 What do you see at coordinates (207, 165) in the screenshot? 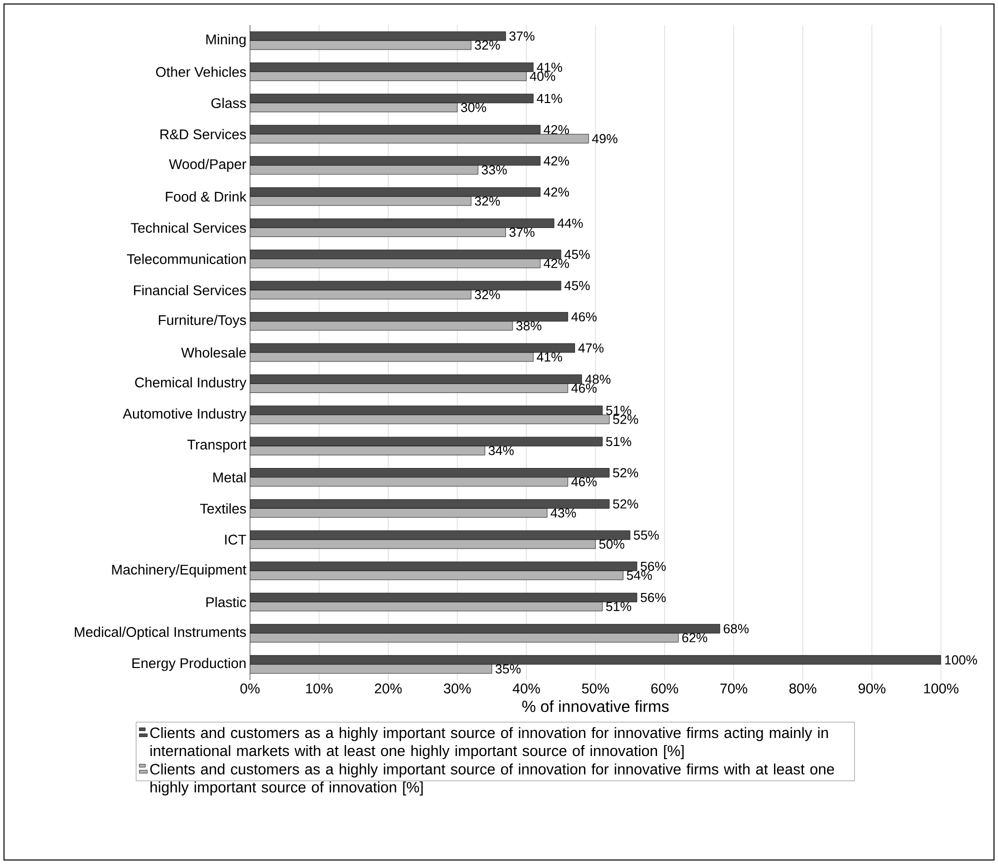
I see `y-tick-label: Wood/Paper` at bounding box center [207, 165].